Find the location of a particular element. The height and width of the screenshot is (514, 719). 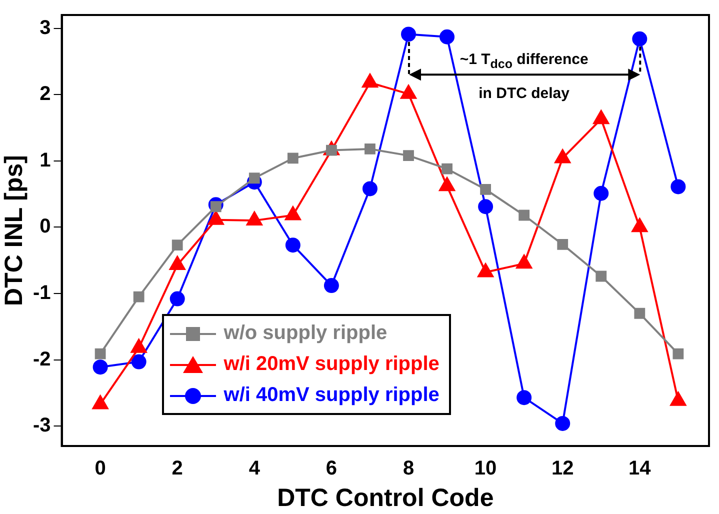

x-tick-label: 8 is located at coordinates (408, 469).